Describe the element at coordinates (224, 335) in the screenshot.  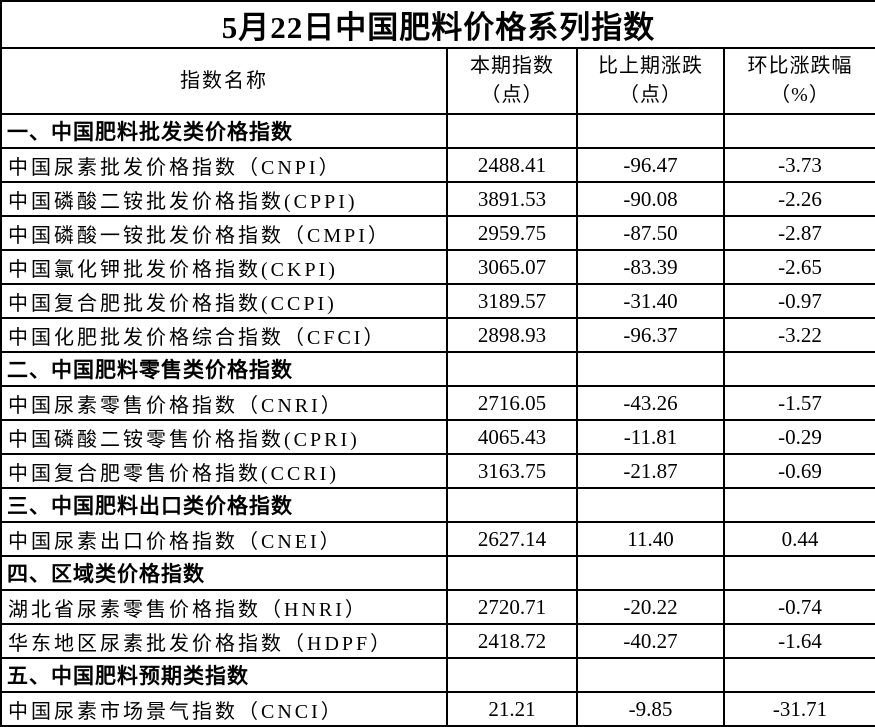
I see `index-name-cell: 中国化肥批发价格综合指数（CFCI）` at that location.